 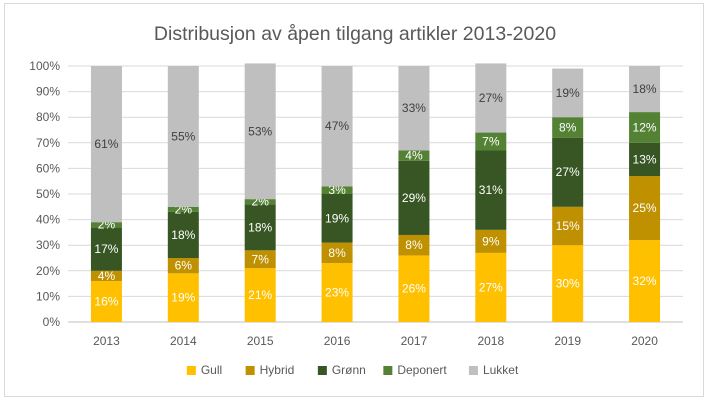 What do you see at coordinates (422, 370) in the screenshot?
I see `legend-label: Deponert` at bounding box center [422, 370].